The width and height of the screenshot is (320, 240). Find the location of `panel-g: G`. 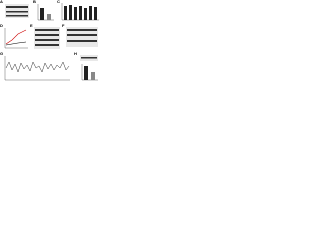

panel-g: G is located at coordinates (35, 66).